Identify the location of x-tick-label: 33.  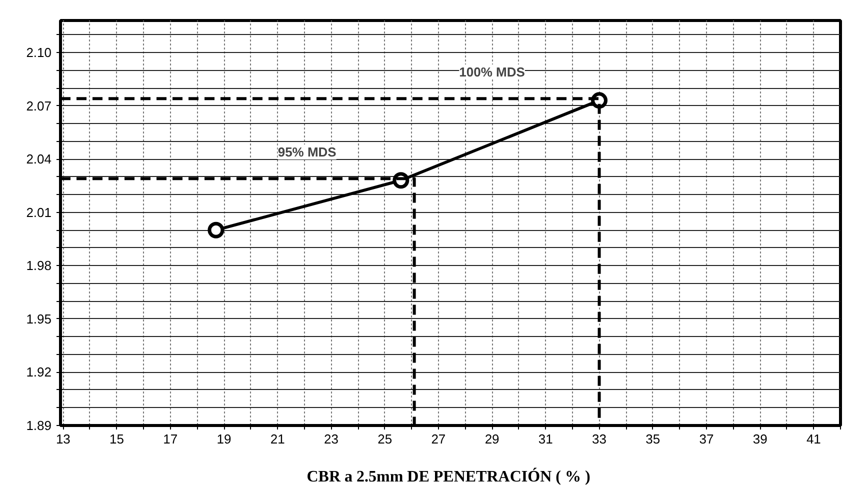
(599, 439).